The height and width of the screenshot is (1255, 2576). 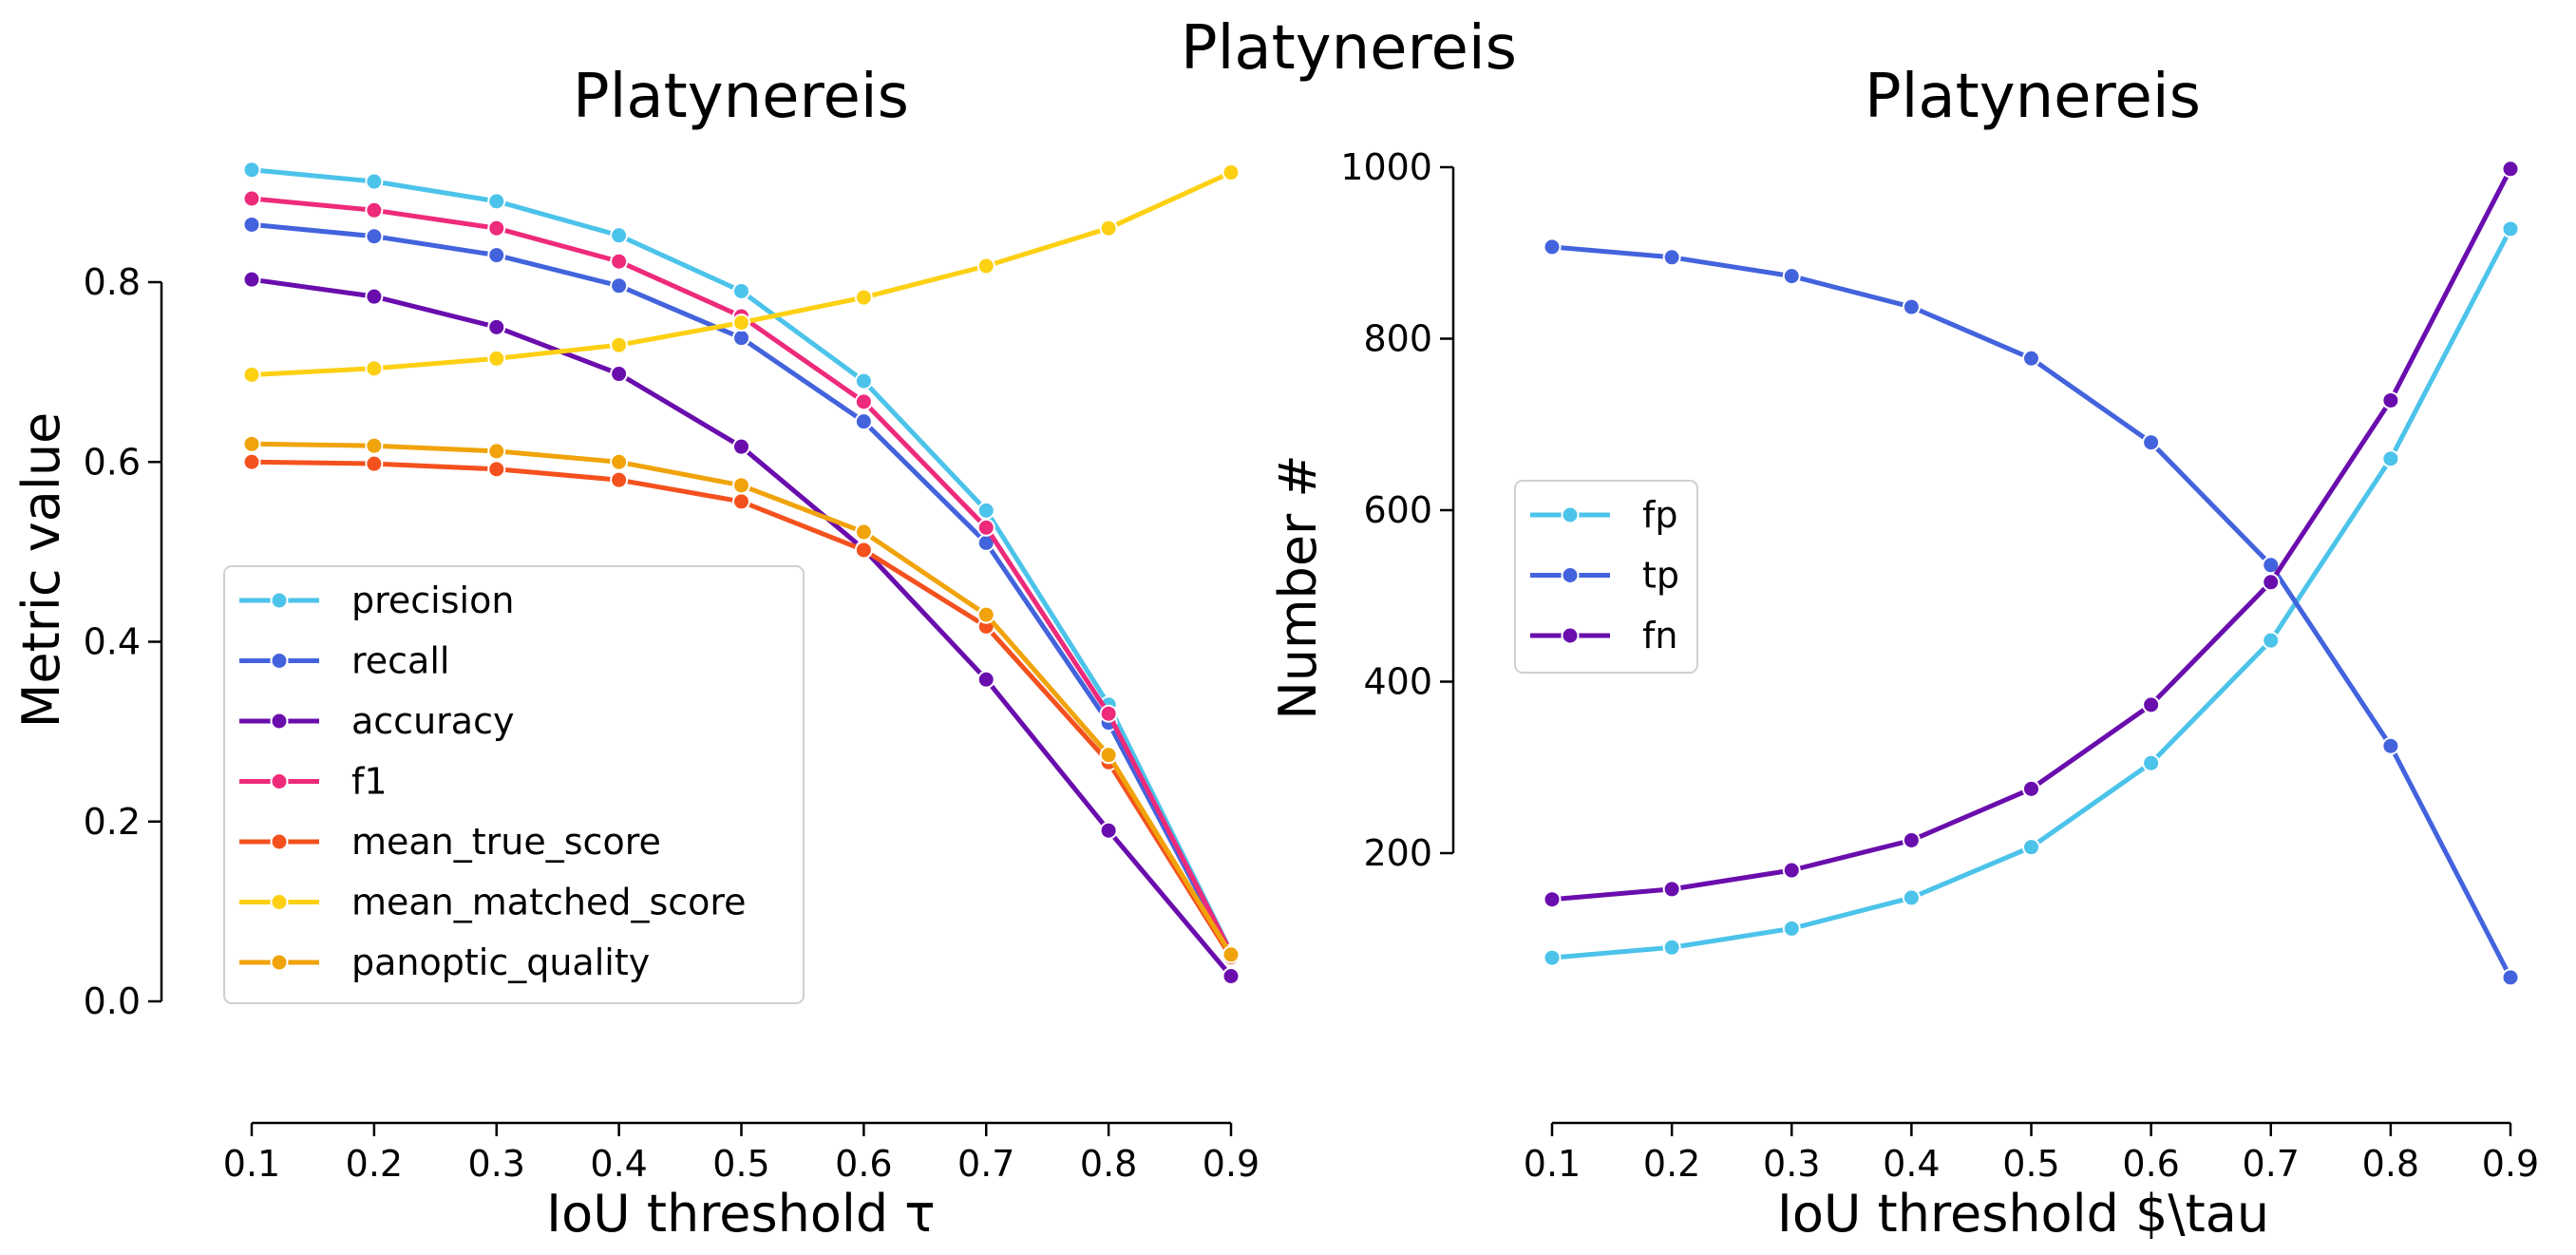 I want to click on metrics-panel-legend-label: accuracy, so click(x=432, y=721).